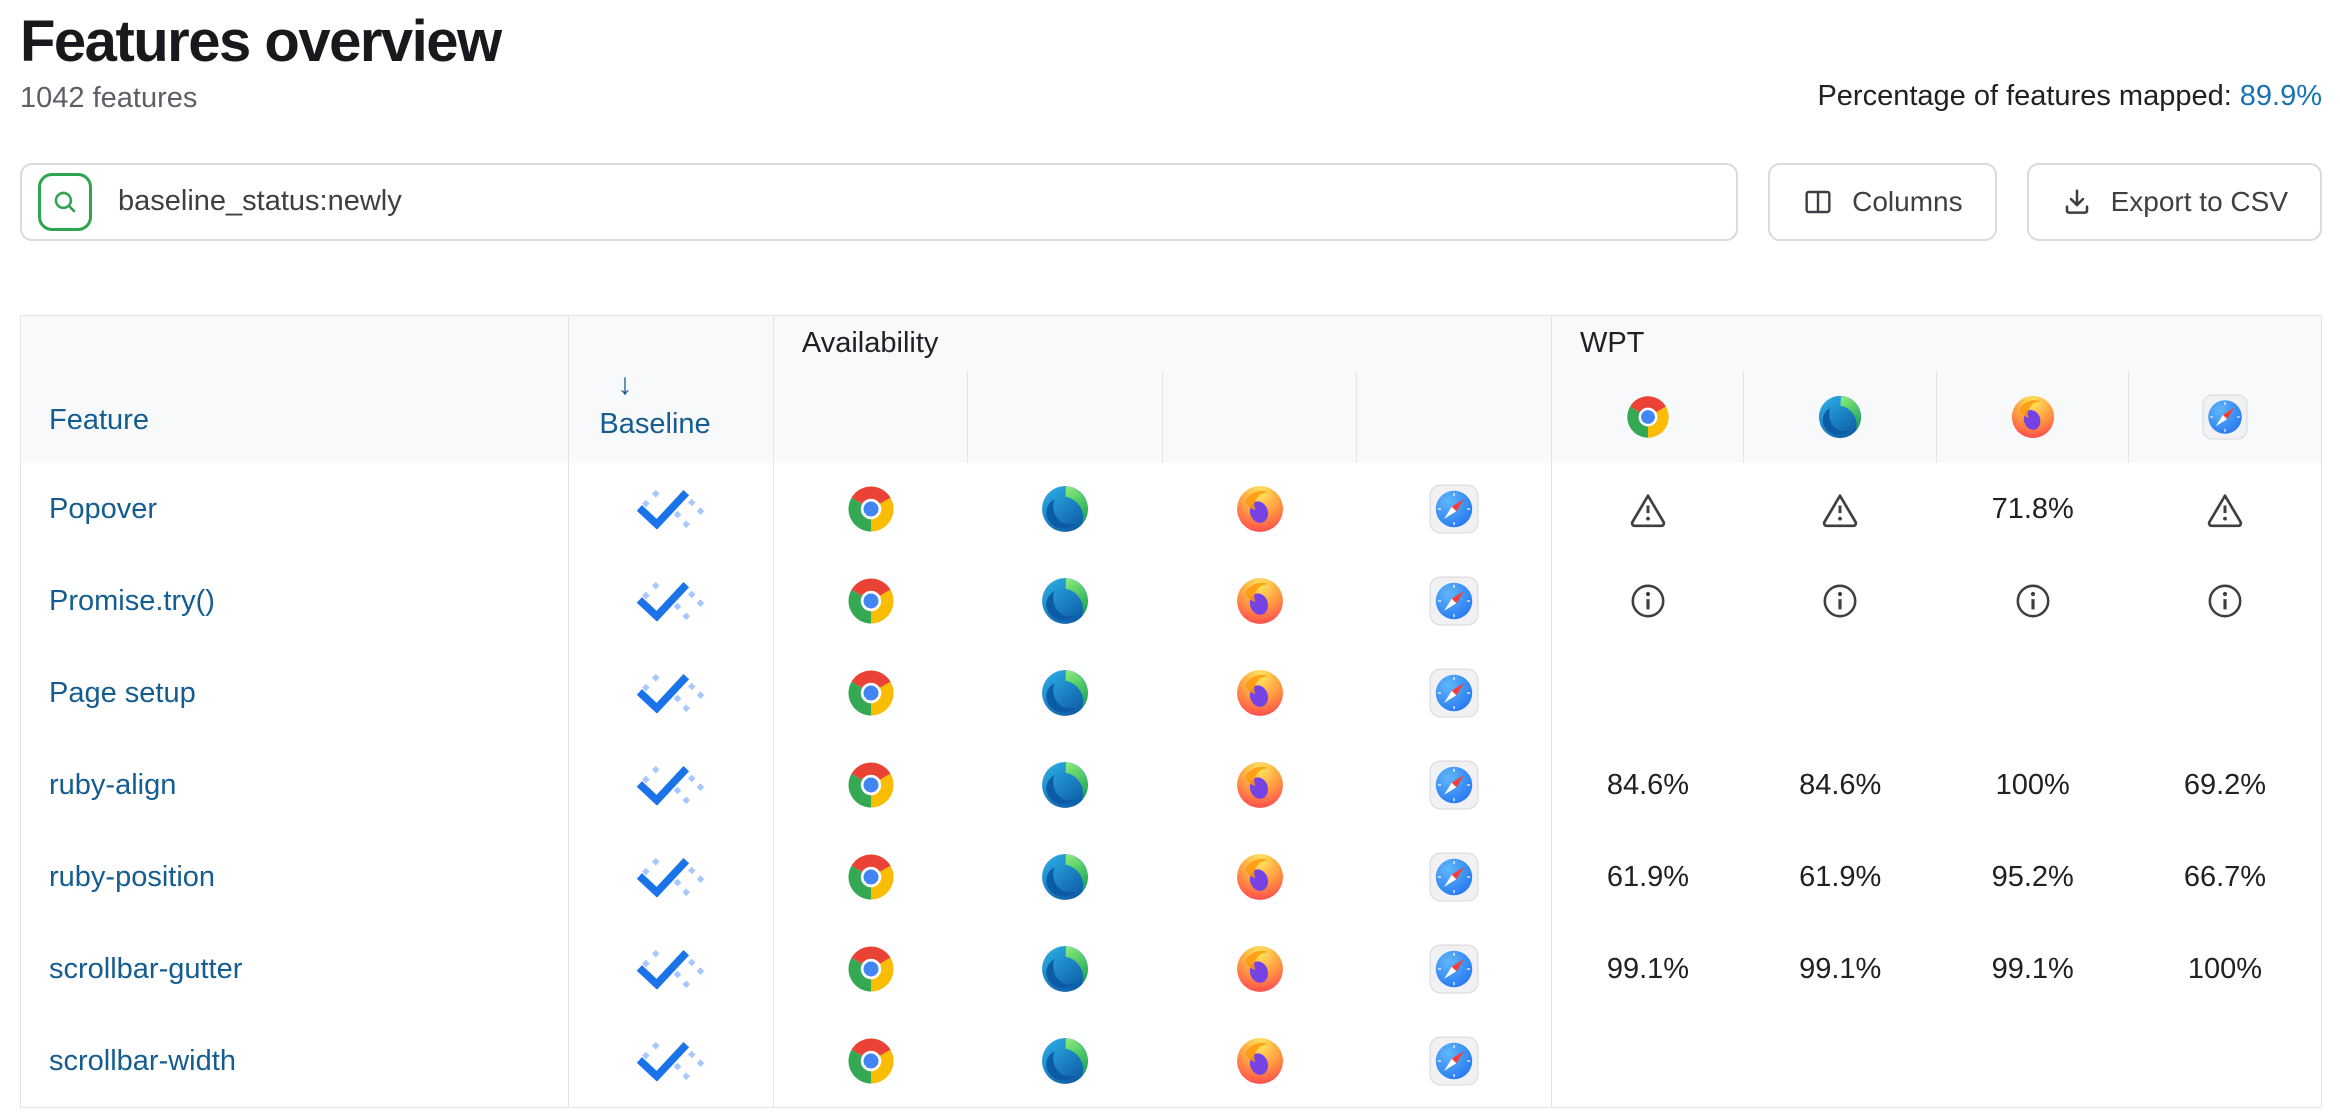  What do you see at coordinates (671, 389) in the screenshot?
I see `column-header-baseline: ↓ Baseline` at bounding box center [671, 389].